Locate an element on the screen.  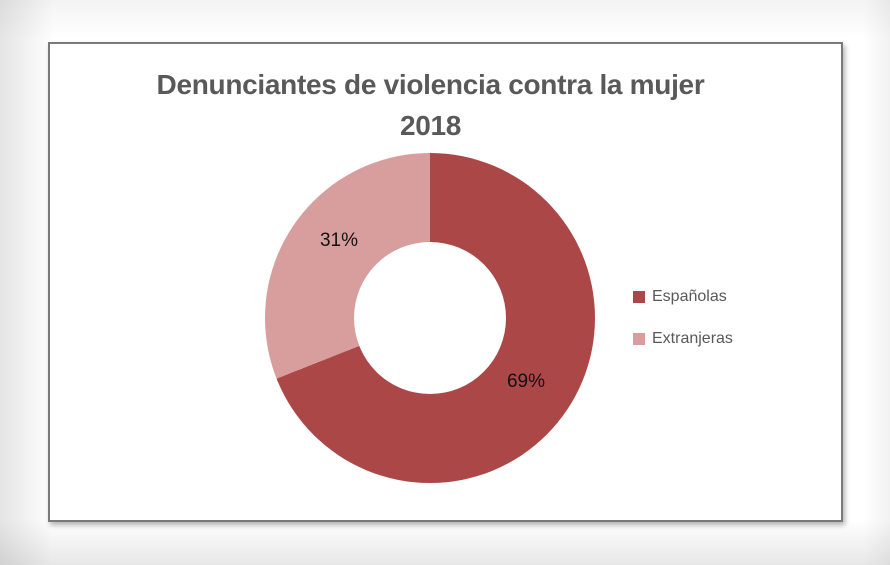
data-label-espanolas: 69% is located at coordinates (526, 381).